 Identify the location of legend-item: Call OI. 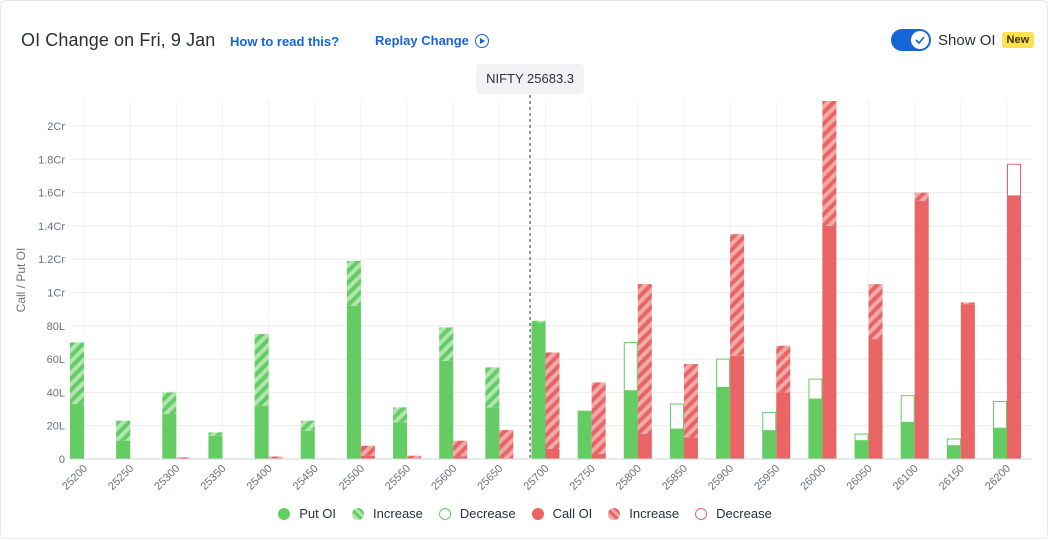
(561, 513).